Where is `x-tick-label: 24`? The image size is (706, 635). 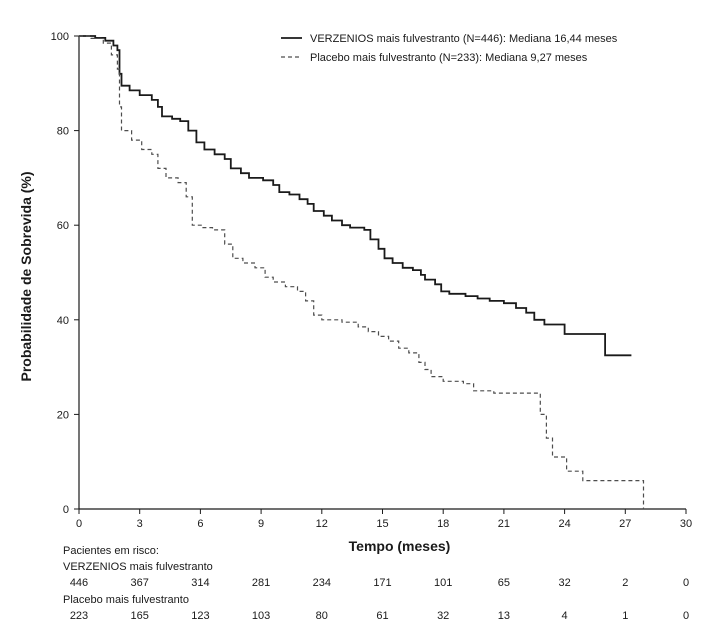
x-tick-label: 24 is located at coordinates (564, 524).